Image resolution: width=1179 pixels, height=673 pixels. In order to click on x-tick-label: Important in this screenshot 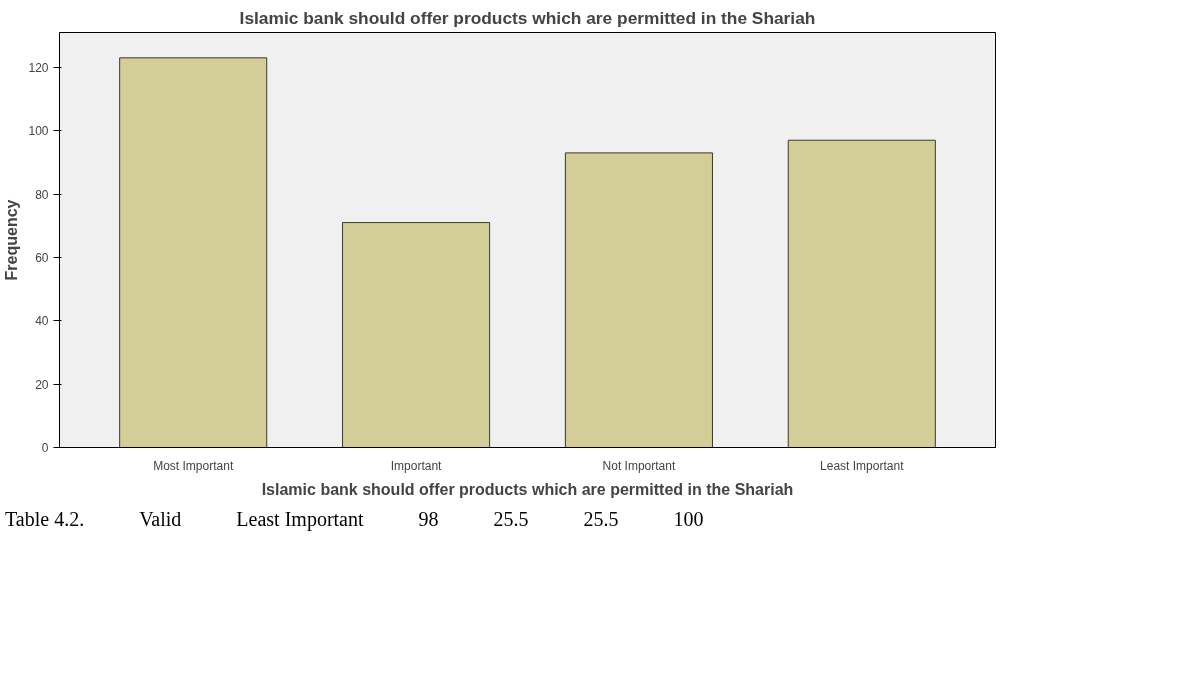, I will do `click(416, 465)`.